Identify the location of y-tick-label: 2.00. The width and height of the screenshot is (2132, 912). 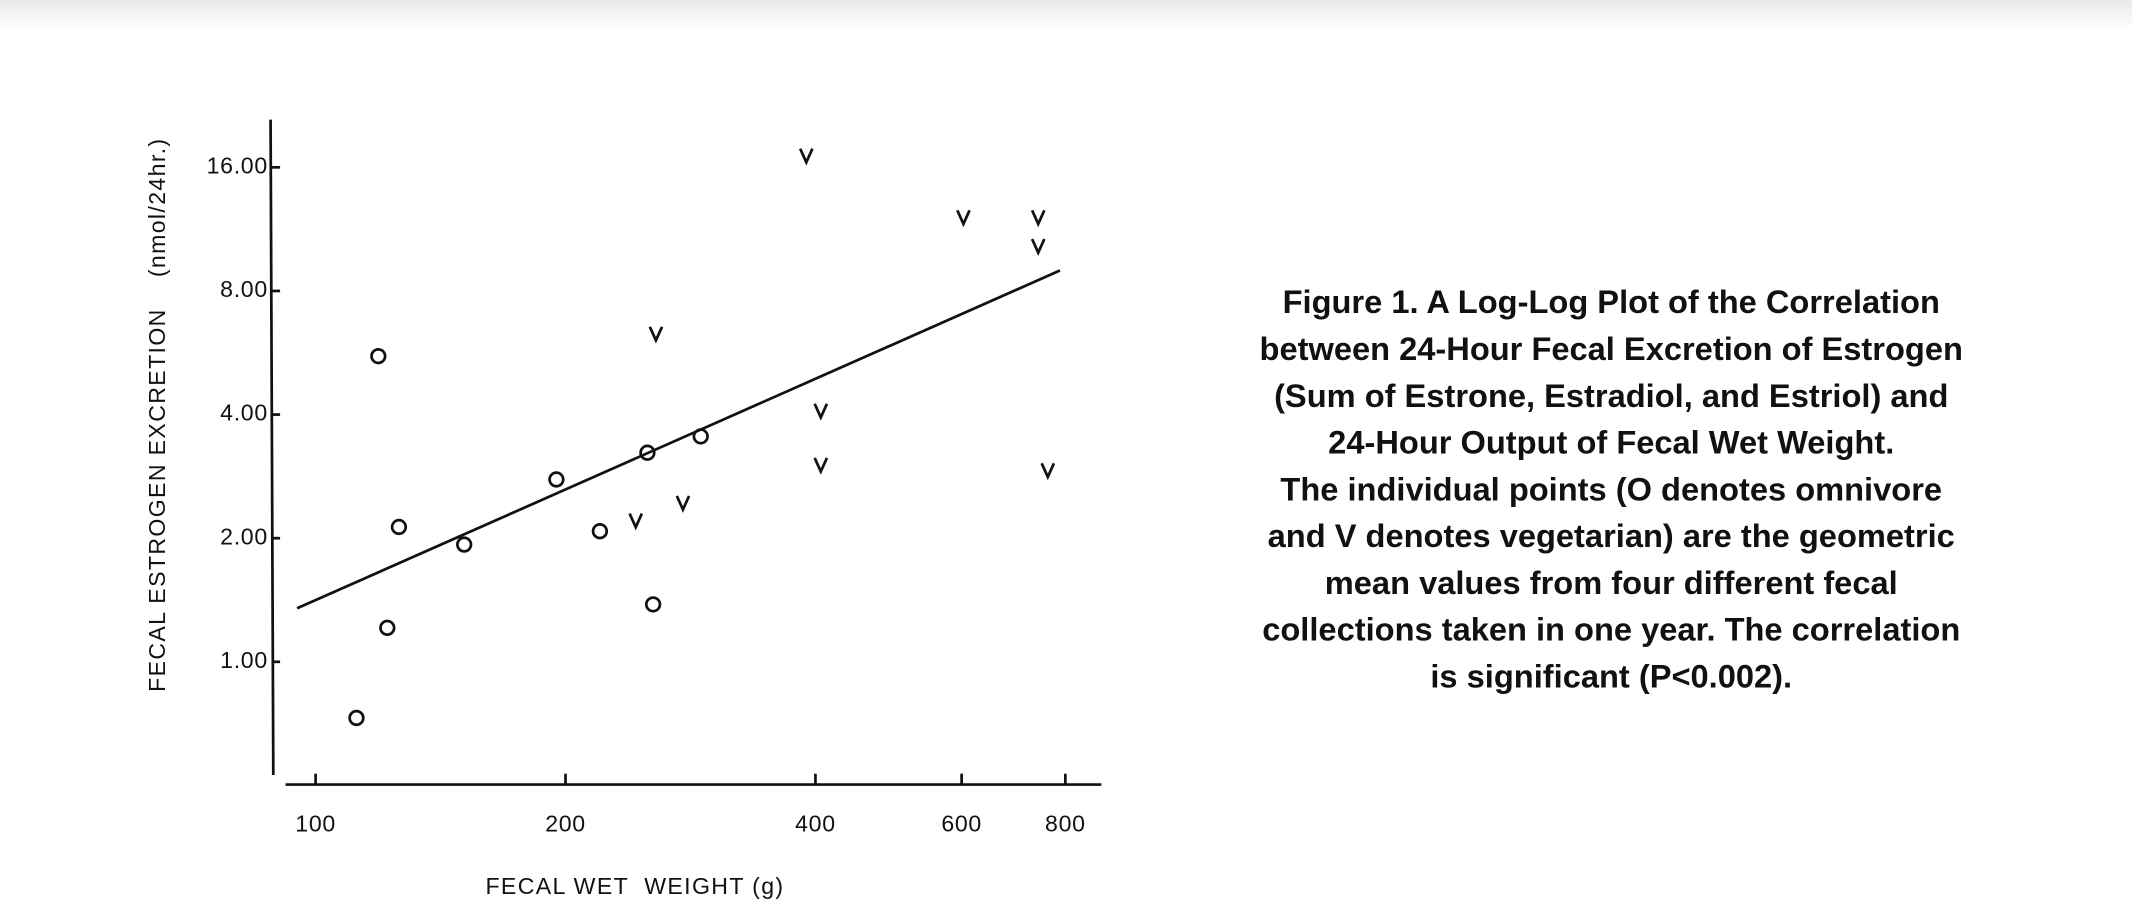
(244, 536).